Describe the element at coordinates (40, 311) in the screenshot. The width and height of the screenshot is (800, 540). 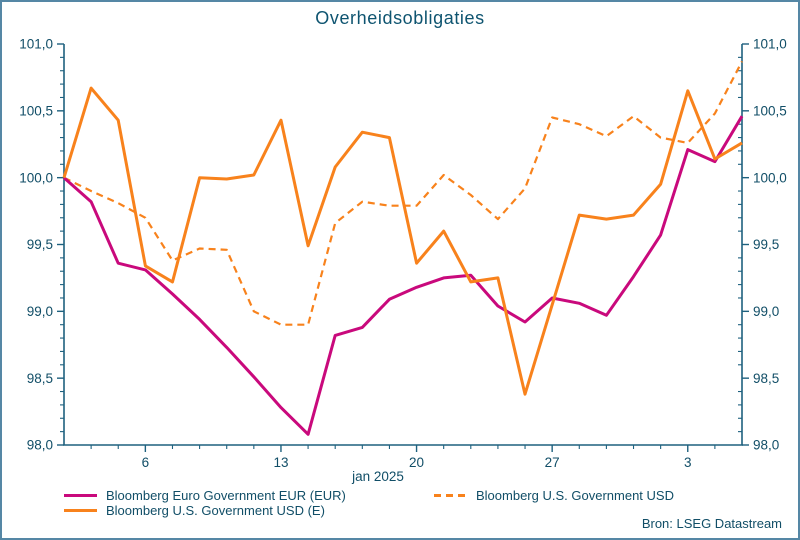
I see `y-tick-label-left: 99,0` at that location.